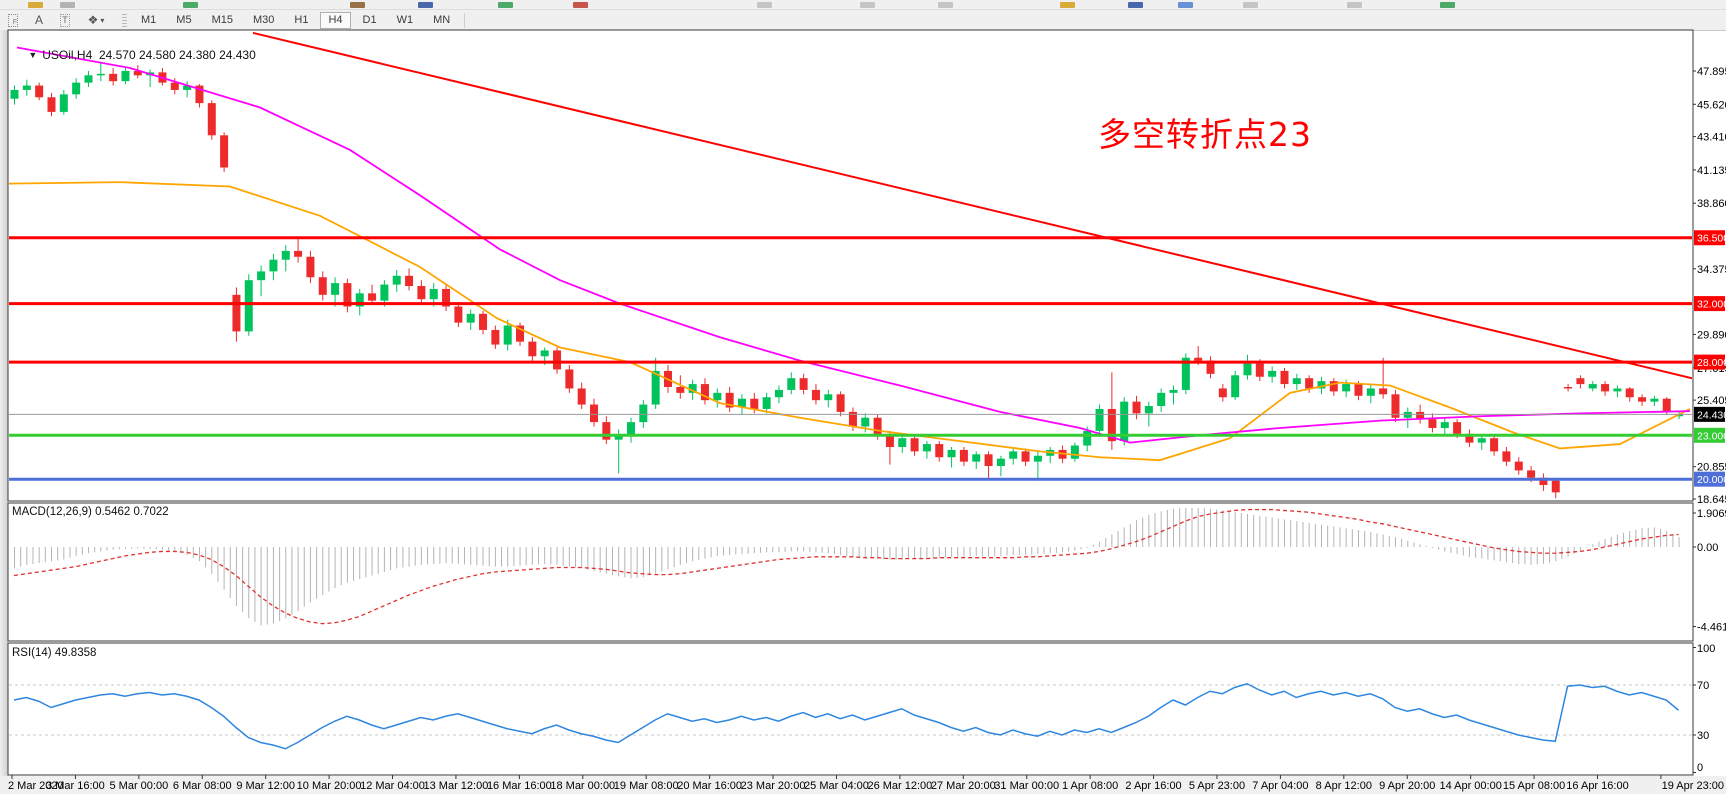  Describe the element at coordinates (1711, 270) in the screenshot. I see `price-tick-label: 34.375` at that location.